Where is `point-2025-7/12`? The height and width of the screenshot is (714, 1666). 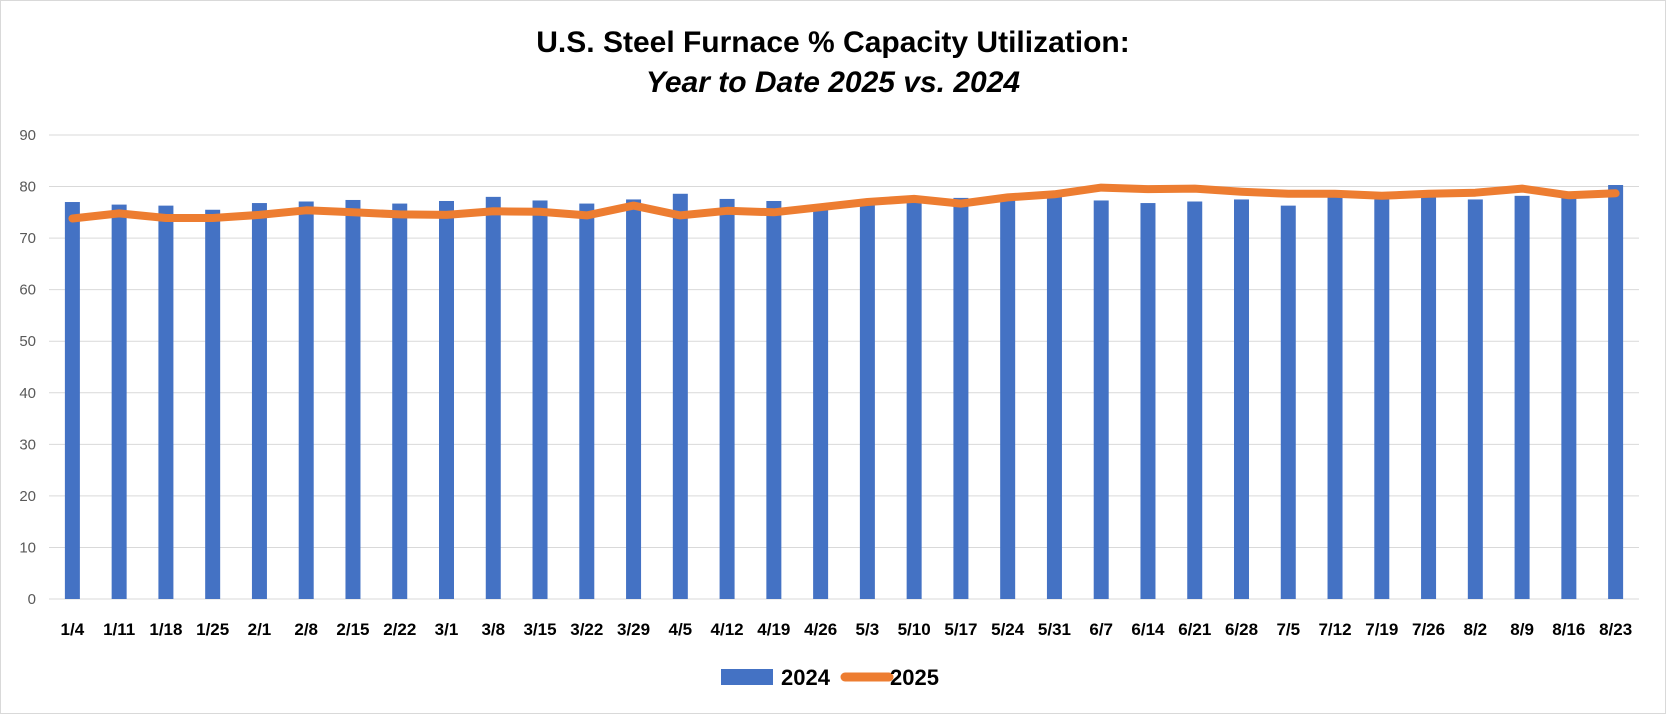
point-2025-7/12 is located at coordinates (1335, 193).